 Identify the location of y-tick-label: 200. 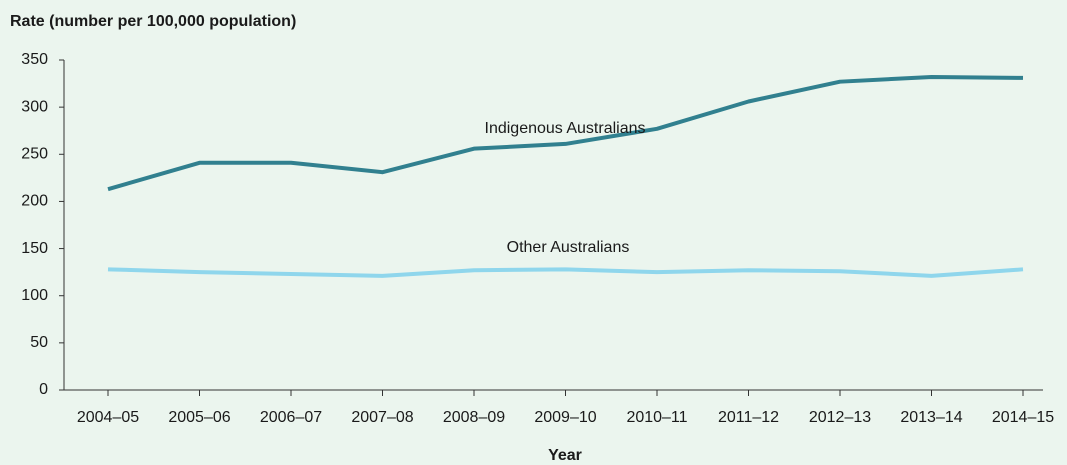
(34, 201).